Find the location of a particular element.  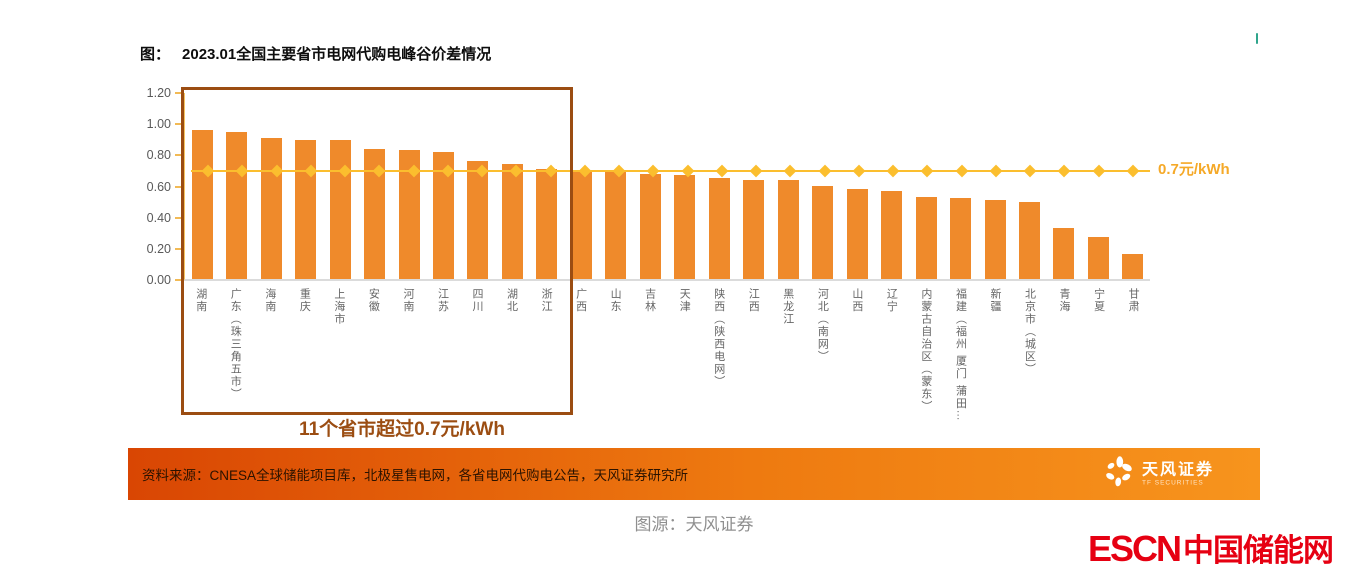

y-tick-label: 0.20 is located at coordinates (158, 248).